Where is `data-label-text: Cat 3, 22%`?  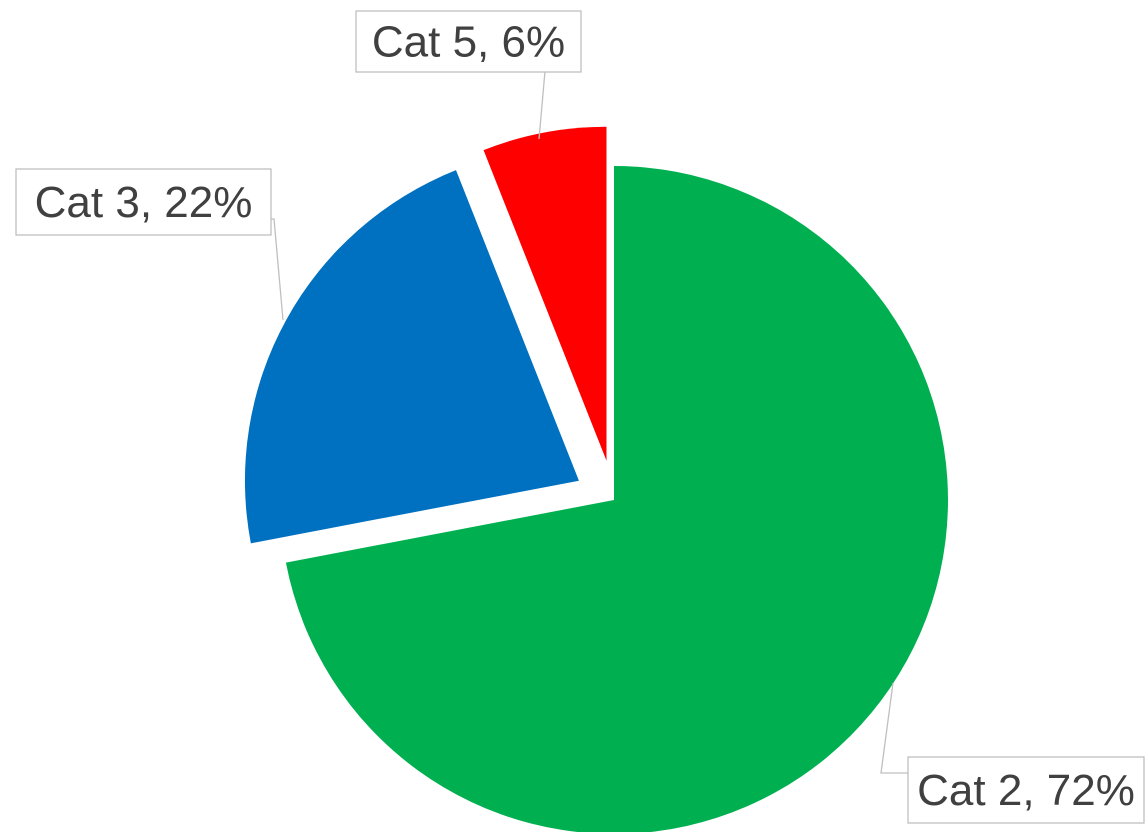 data-label-text: Cat 3, 22% is located at coordinates (144, 202).